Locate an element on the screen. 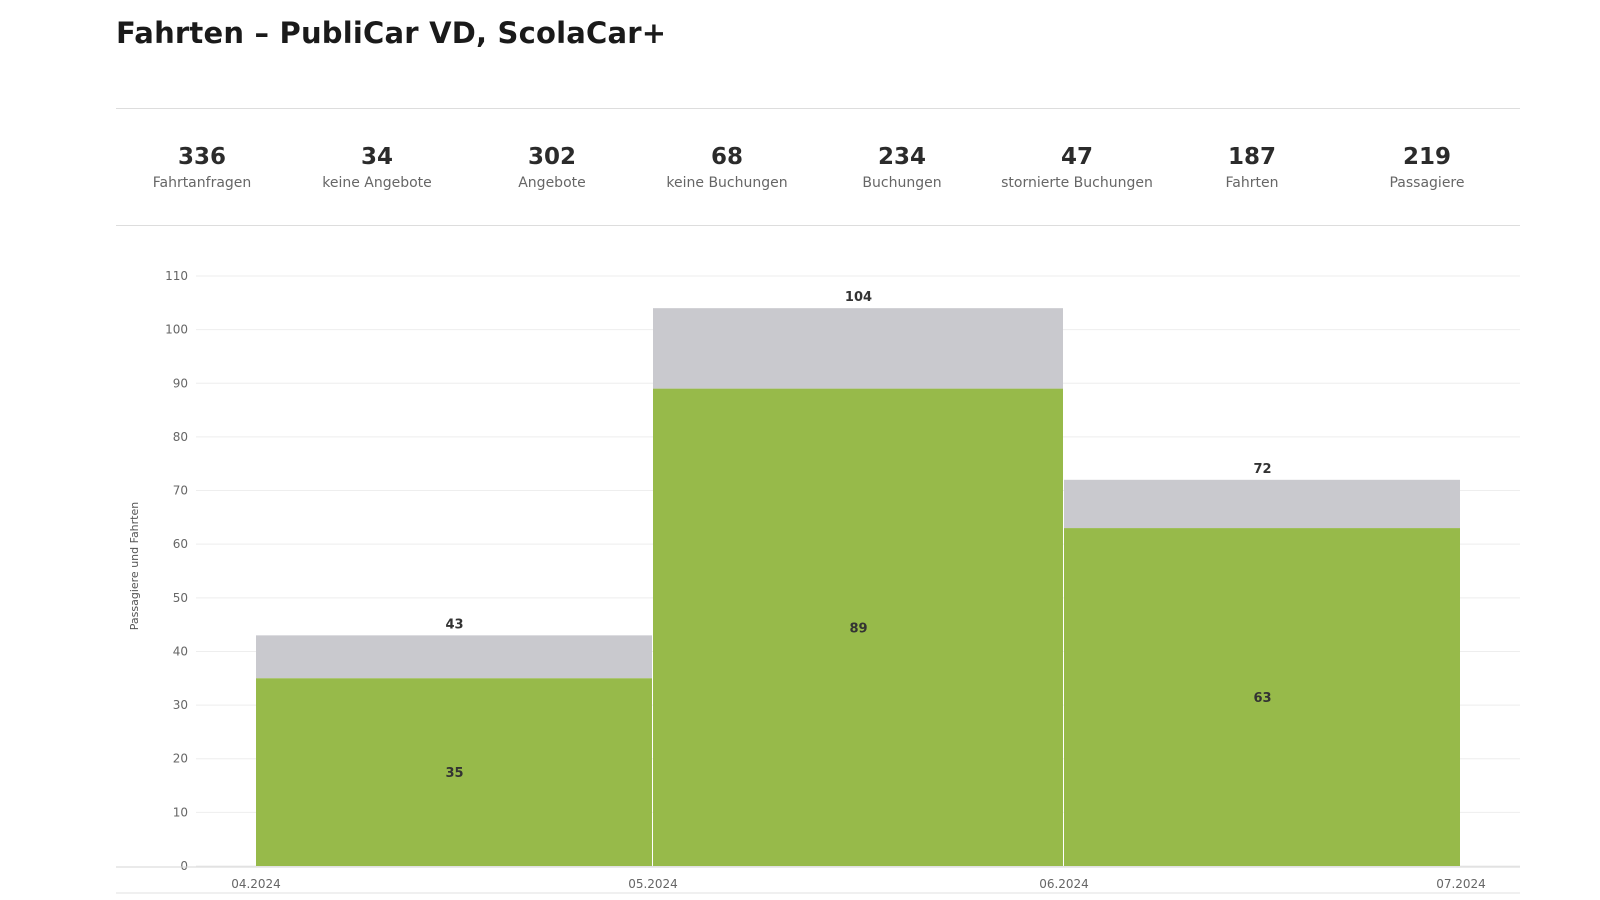  kpi-label: Fahrten is located at coordinates (1252, 183).